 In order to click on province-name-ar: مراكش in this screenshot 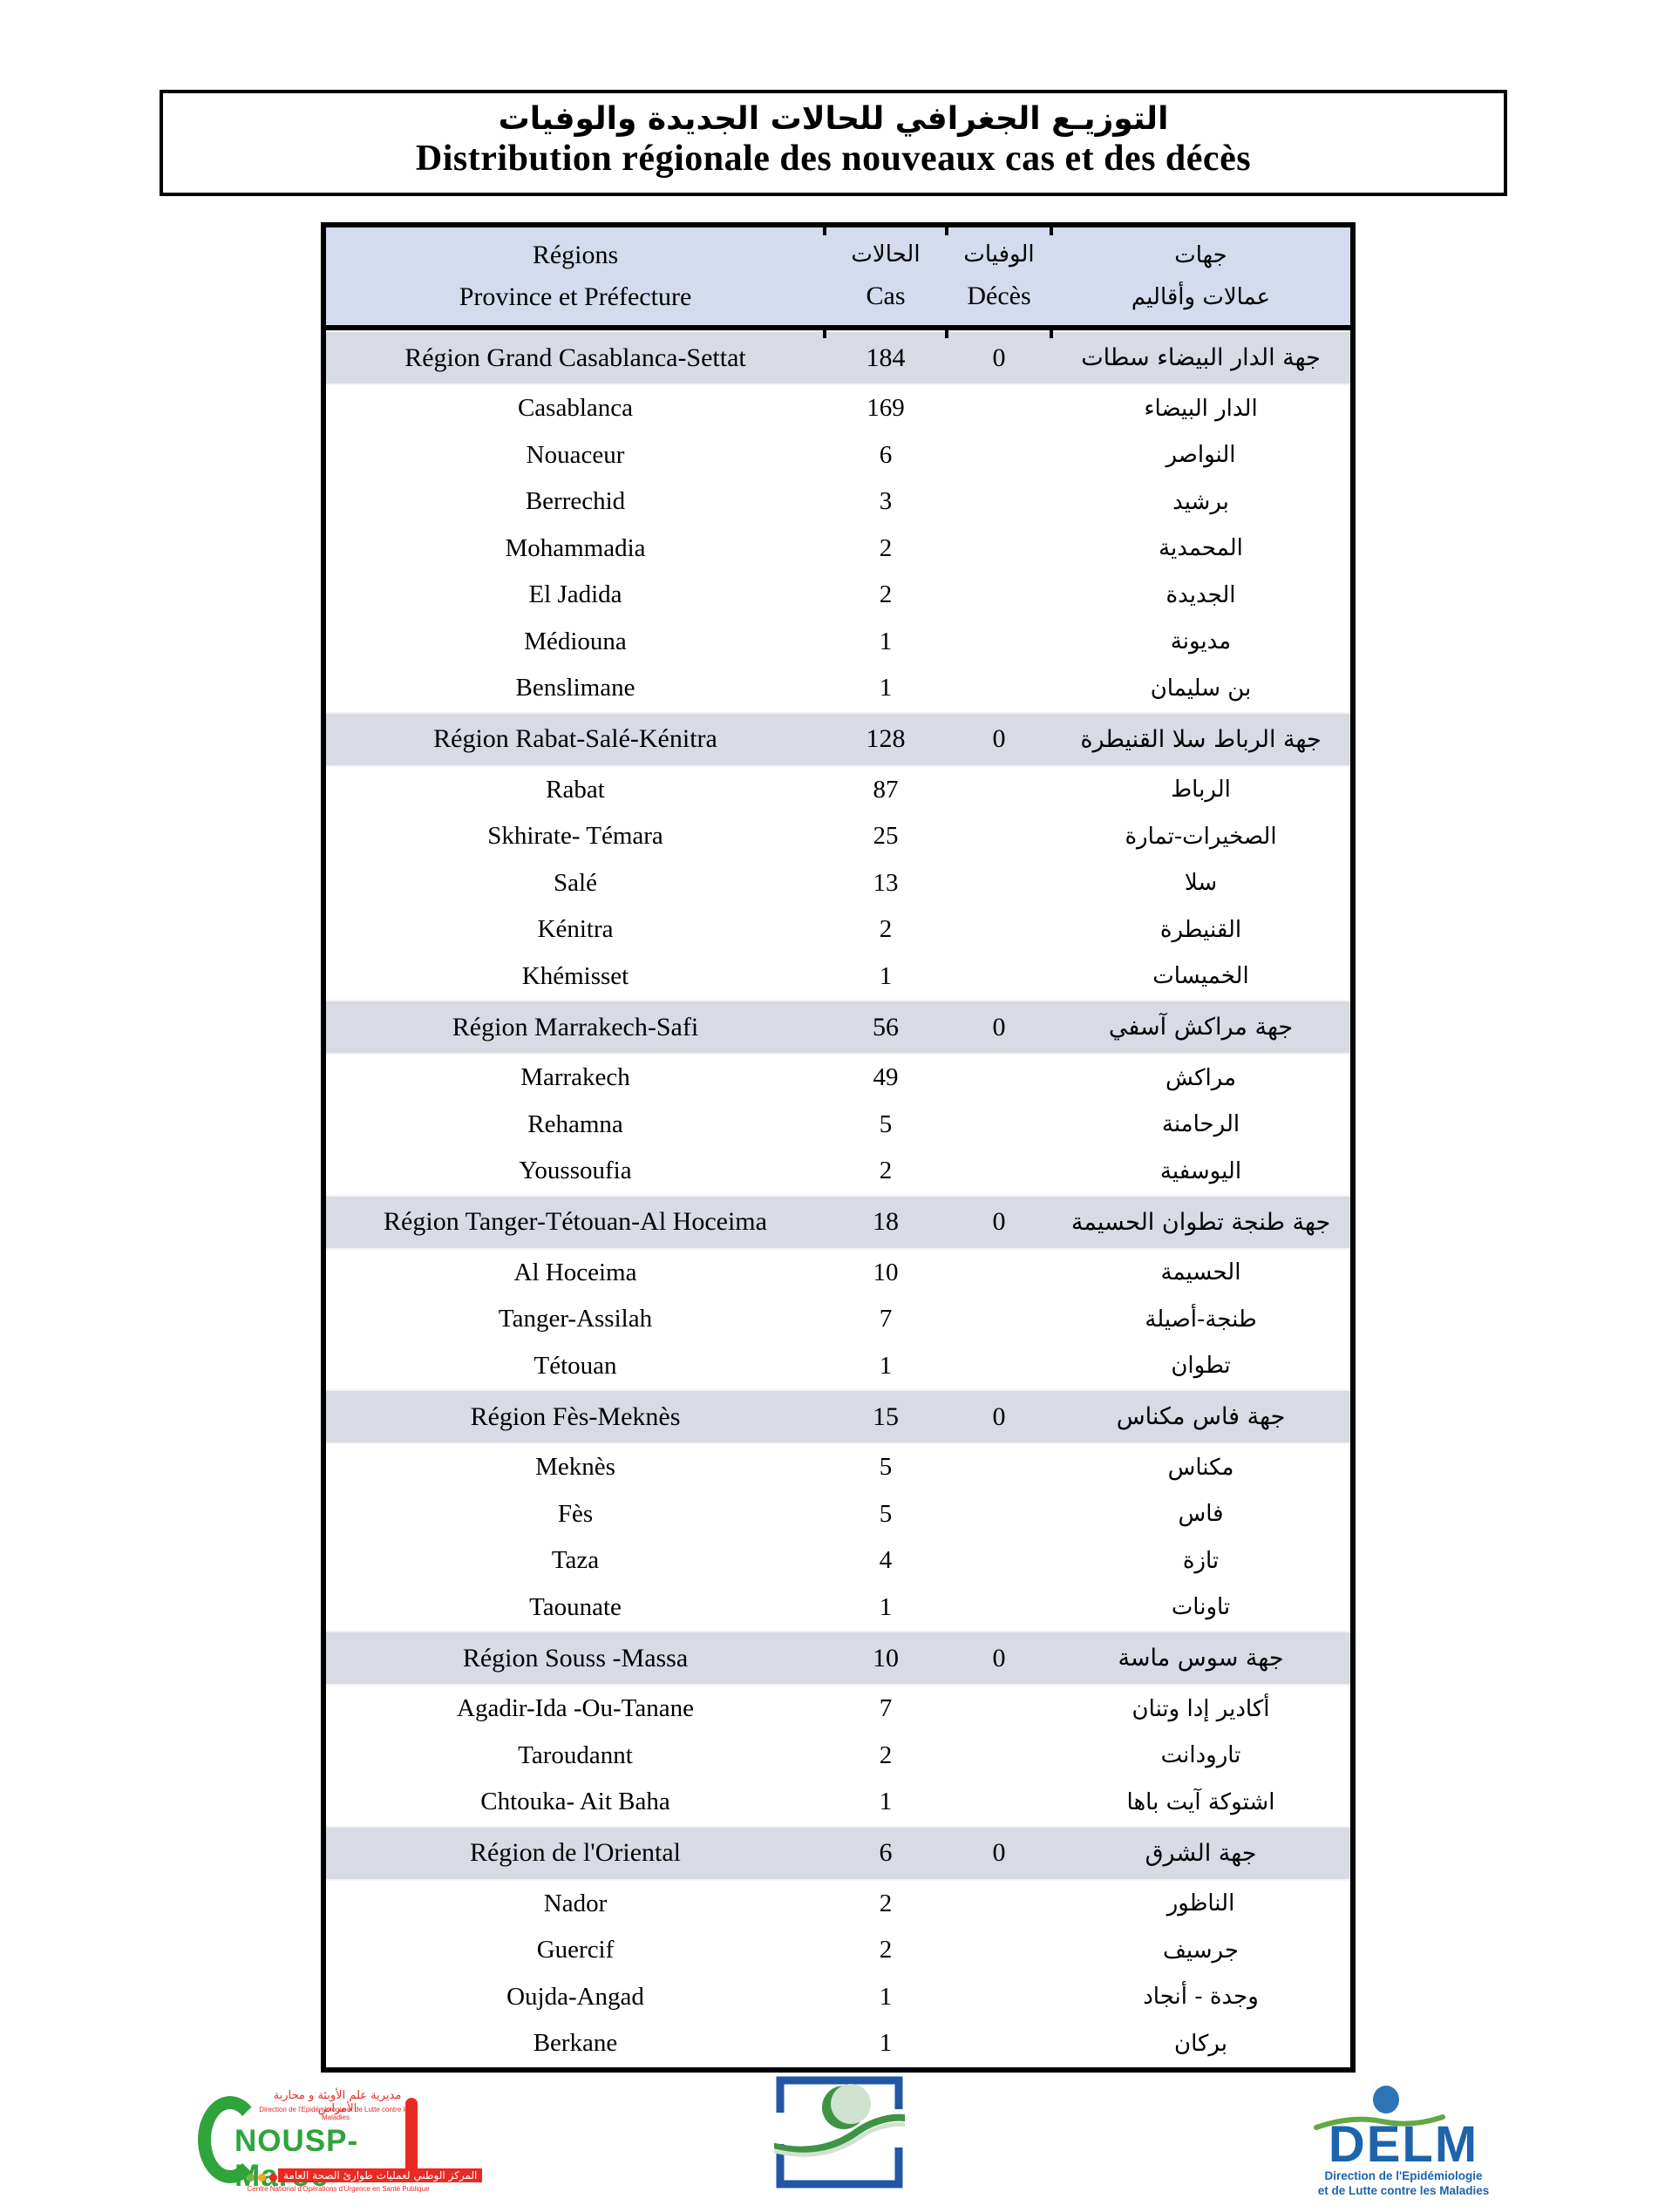, I will do `click(1201, 1077)`.